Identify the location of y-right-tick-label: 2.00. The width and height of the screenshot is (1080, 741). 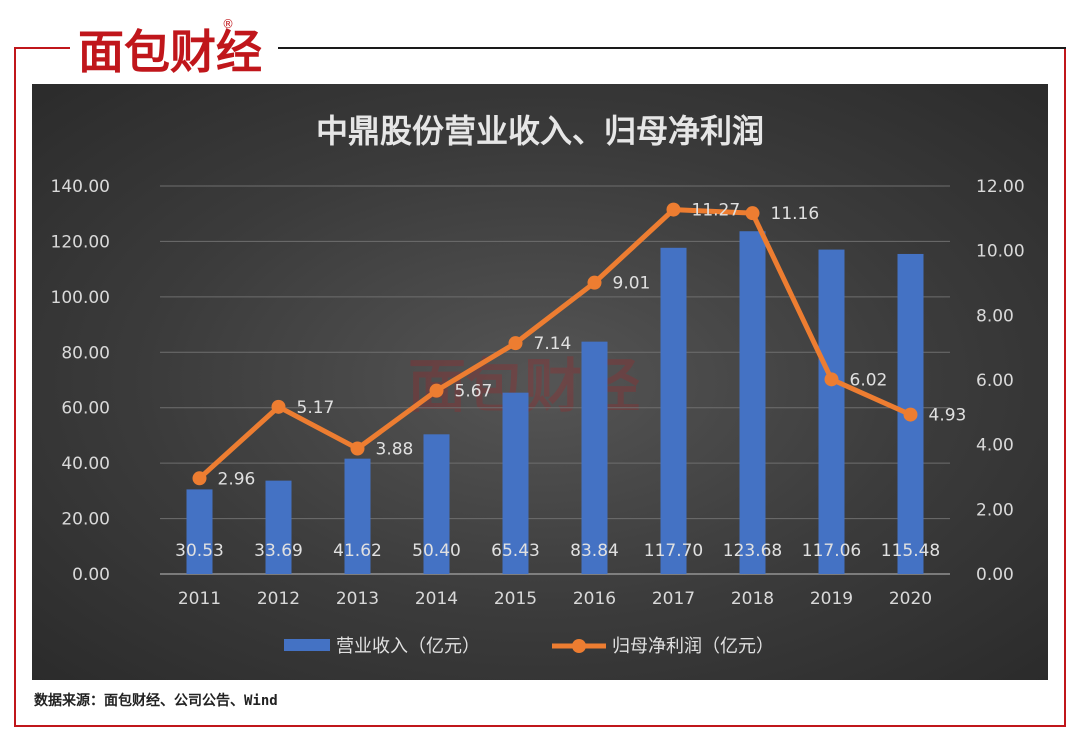
(995, 510).